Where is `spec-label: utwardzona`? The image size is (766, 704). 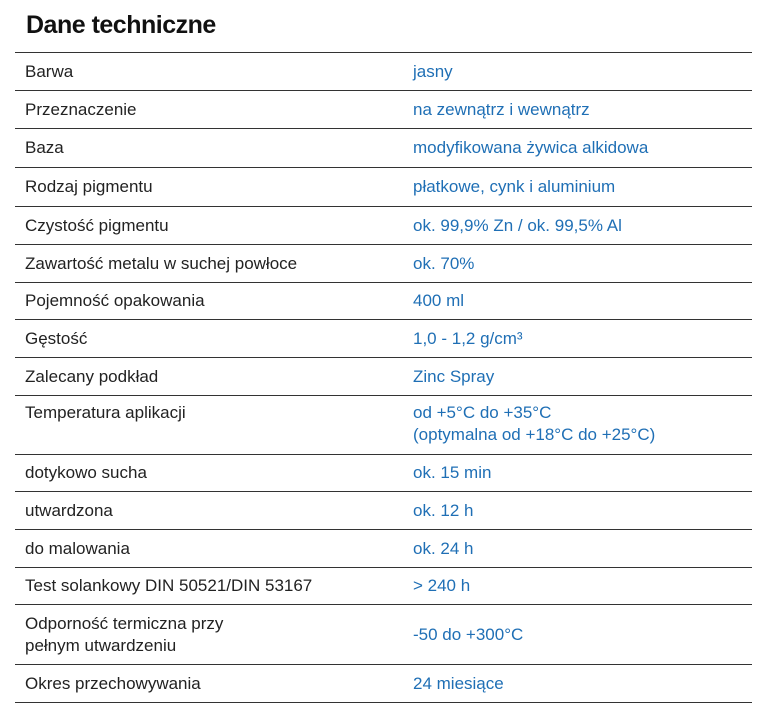 spec-label: utwardzona is located at coordinates (206, 510).